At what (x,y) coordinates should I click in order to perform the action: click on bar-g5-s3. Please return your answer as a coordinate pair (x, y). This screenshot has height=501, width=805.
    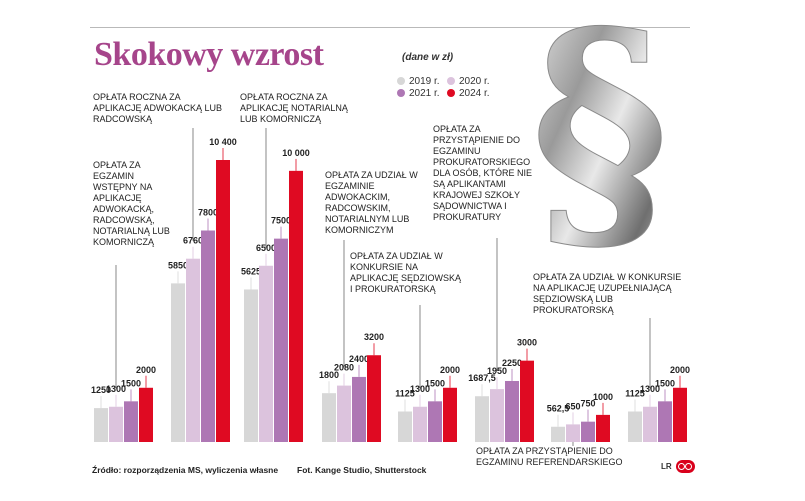
    Looking at the image, I should click on (435, 421).